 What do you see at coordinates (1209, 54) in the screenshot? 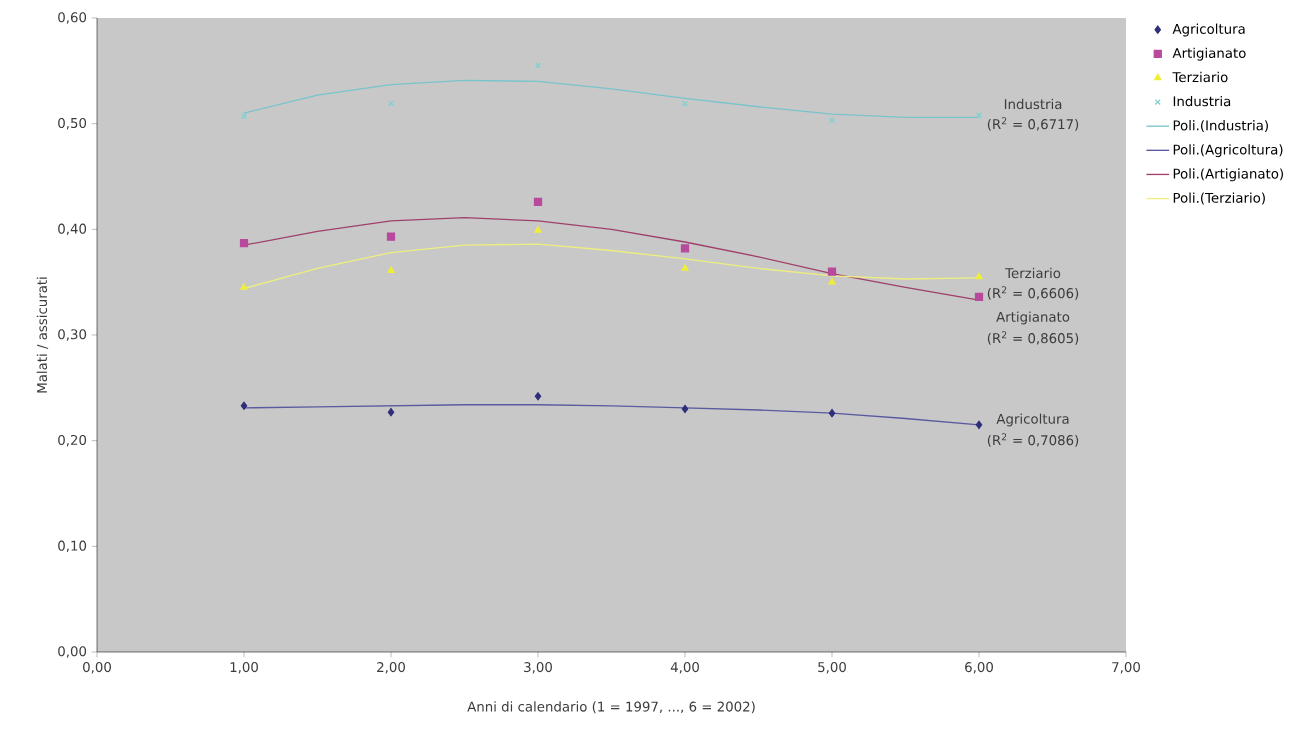
I see `legend-label: Artigianato` at bounding box center [1209, 54].